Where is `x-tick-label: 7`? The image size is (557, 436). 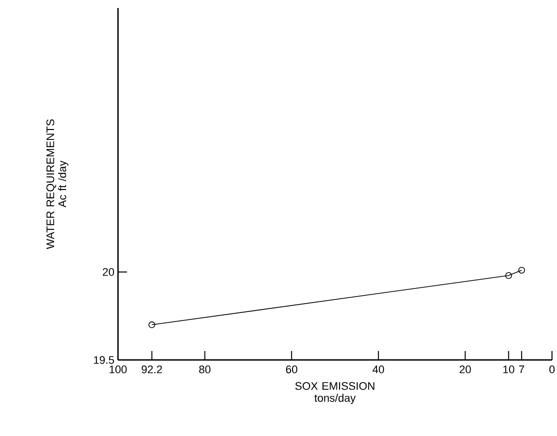 x-tick-label: 7 is located at coordinates (521, 370).